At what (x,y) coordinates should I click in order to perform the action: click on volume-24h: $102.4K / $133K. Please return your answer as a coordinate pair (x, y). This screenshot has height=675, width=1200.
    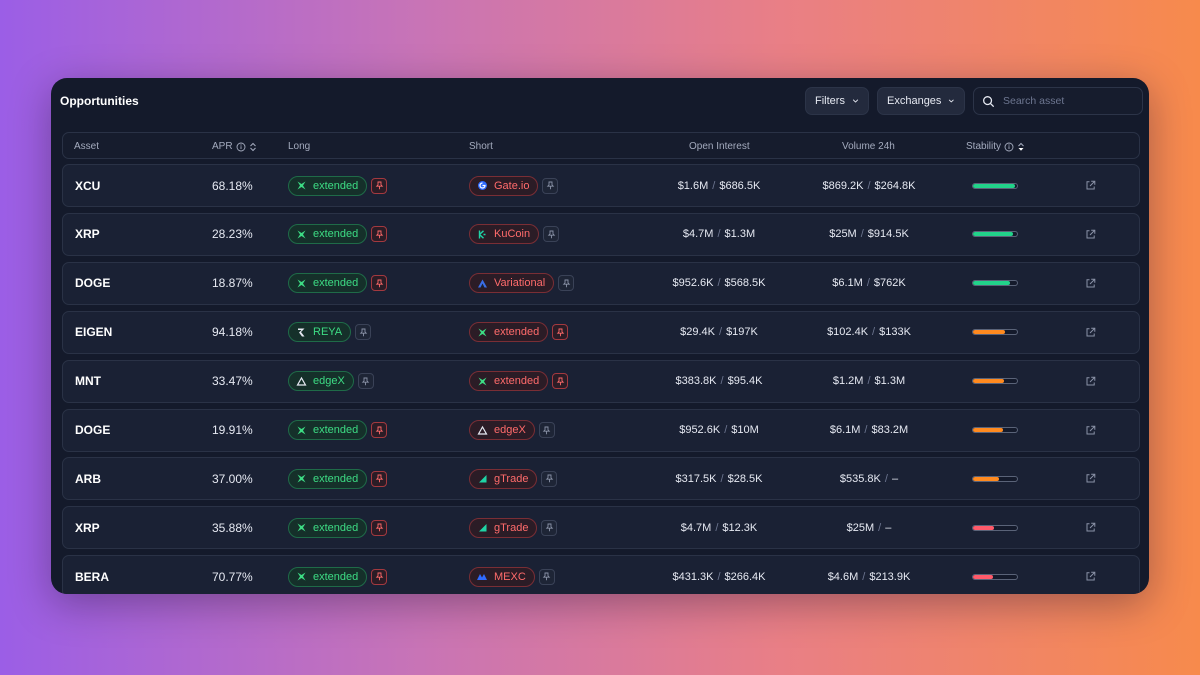
    Looking at the image, I should click on (869, 332).